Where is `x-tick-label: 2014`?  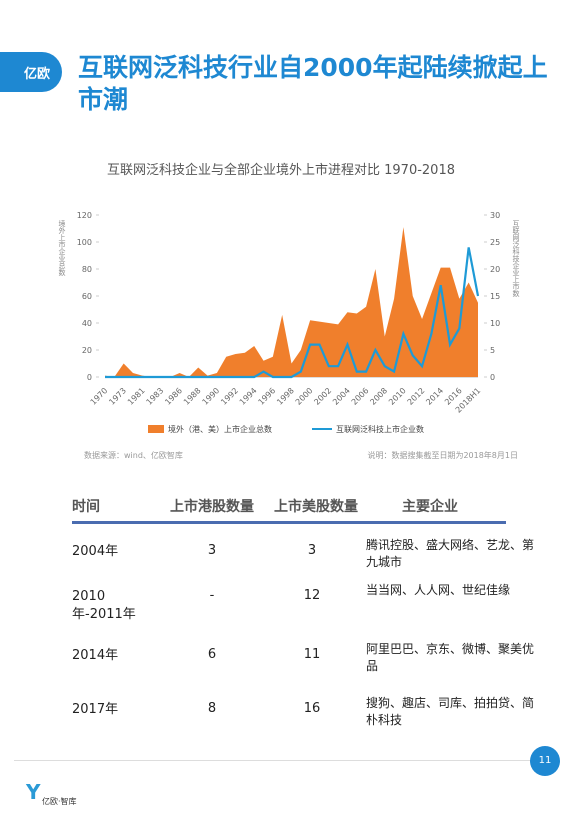 x-tick-label: 2014 is located at coordinates (434, 396).